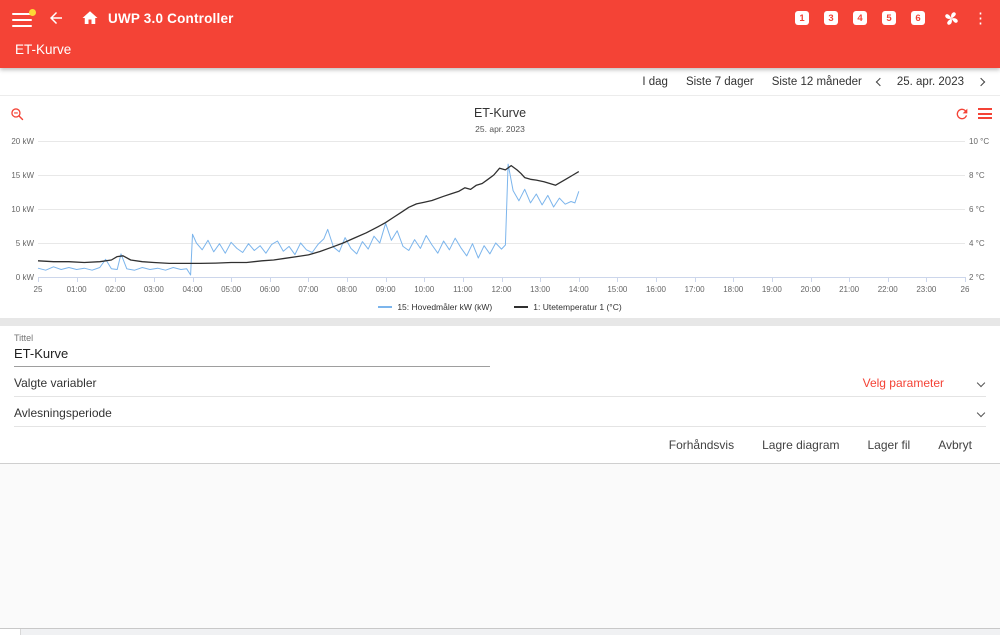 The image size is (1000, 635). Describe the element at coordinates (56, 18) in the screenshot. I see `back-icon` at that location.